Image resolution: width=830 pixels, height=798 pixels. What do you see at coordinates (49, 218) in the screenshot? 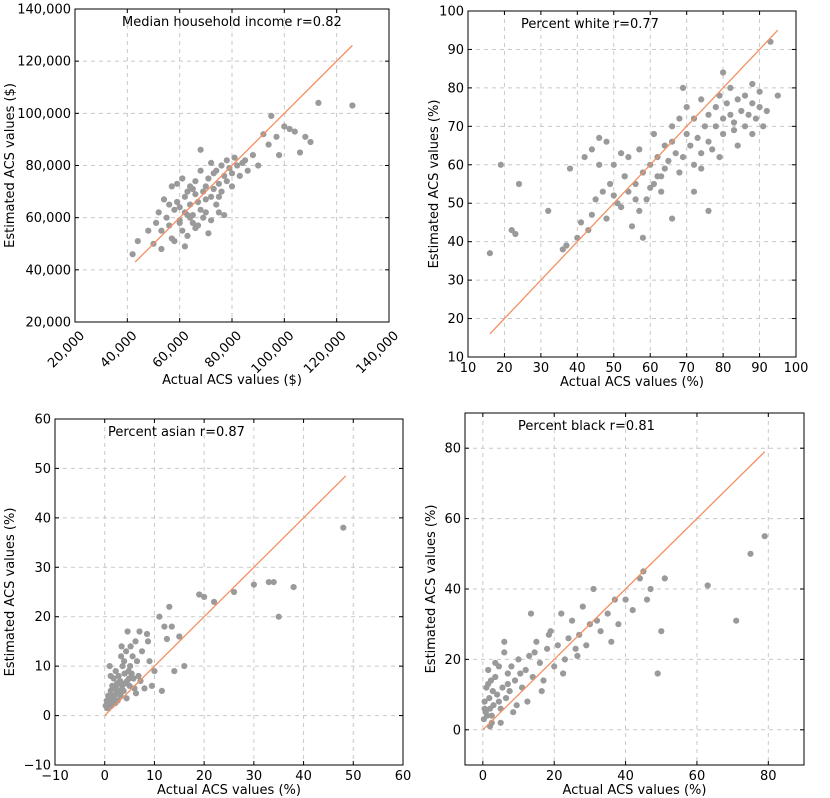
I see `chart-1-y-tick-label: 60,000` at bounding box center [49, 218].